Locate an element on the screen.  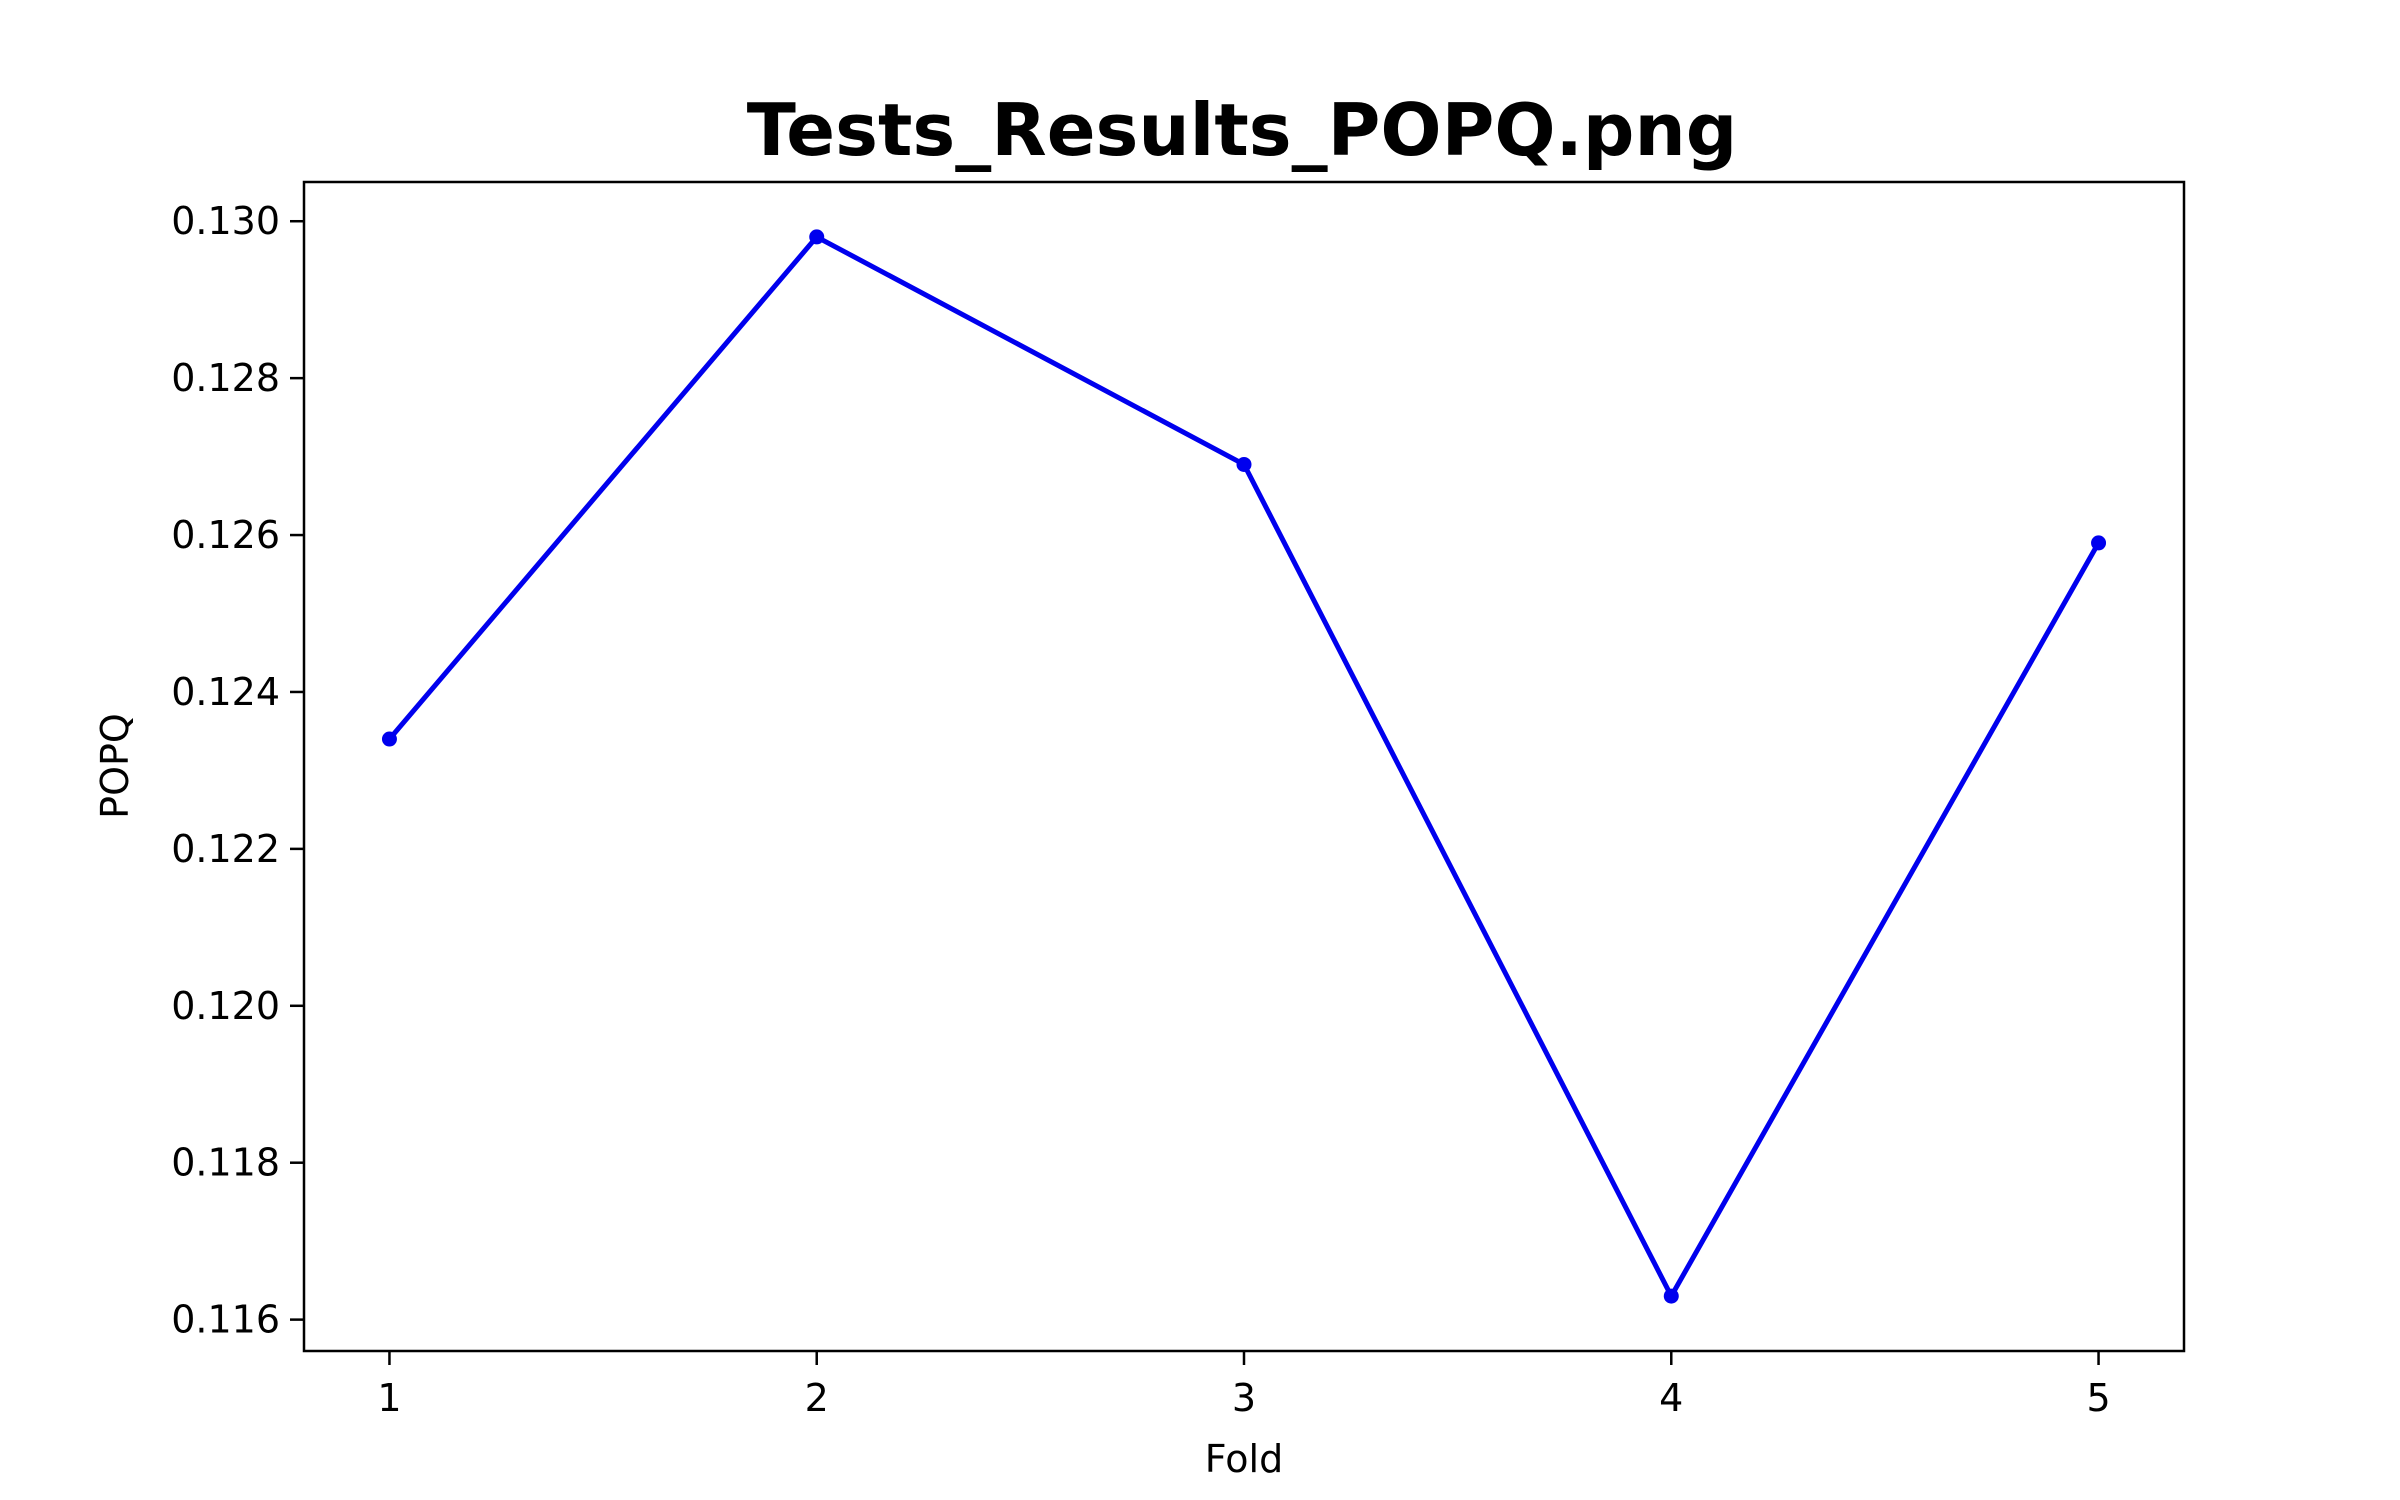
y-tick-label: 0.118 is located at coordinates (225, 1163).